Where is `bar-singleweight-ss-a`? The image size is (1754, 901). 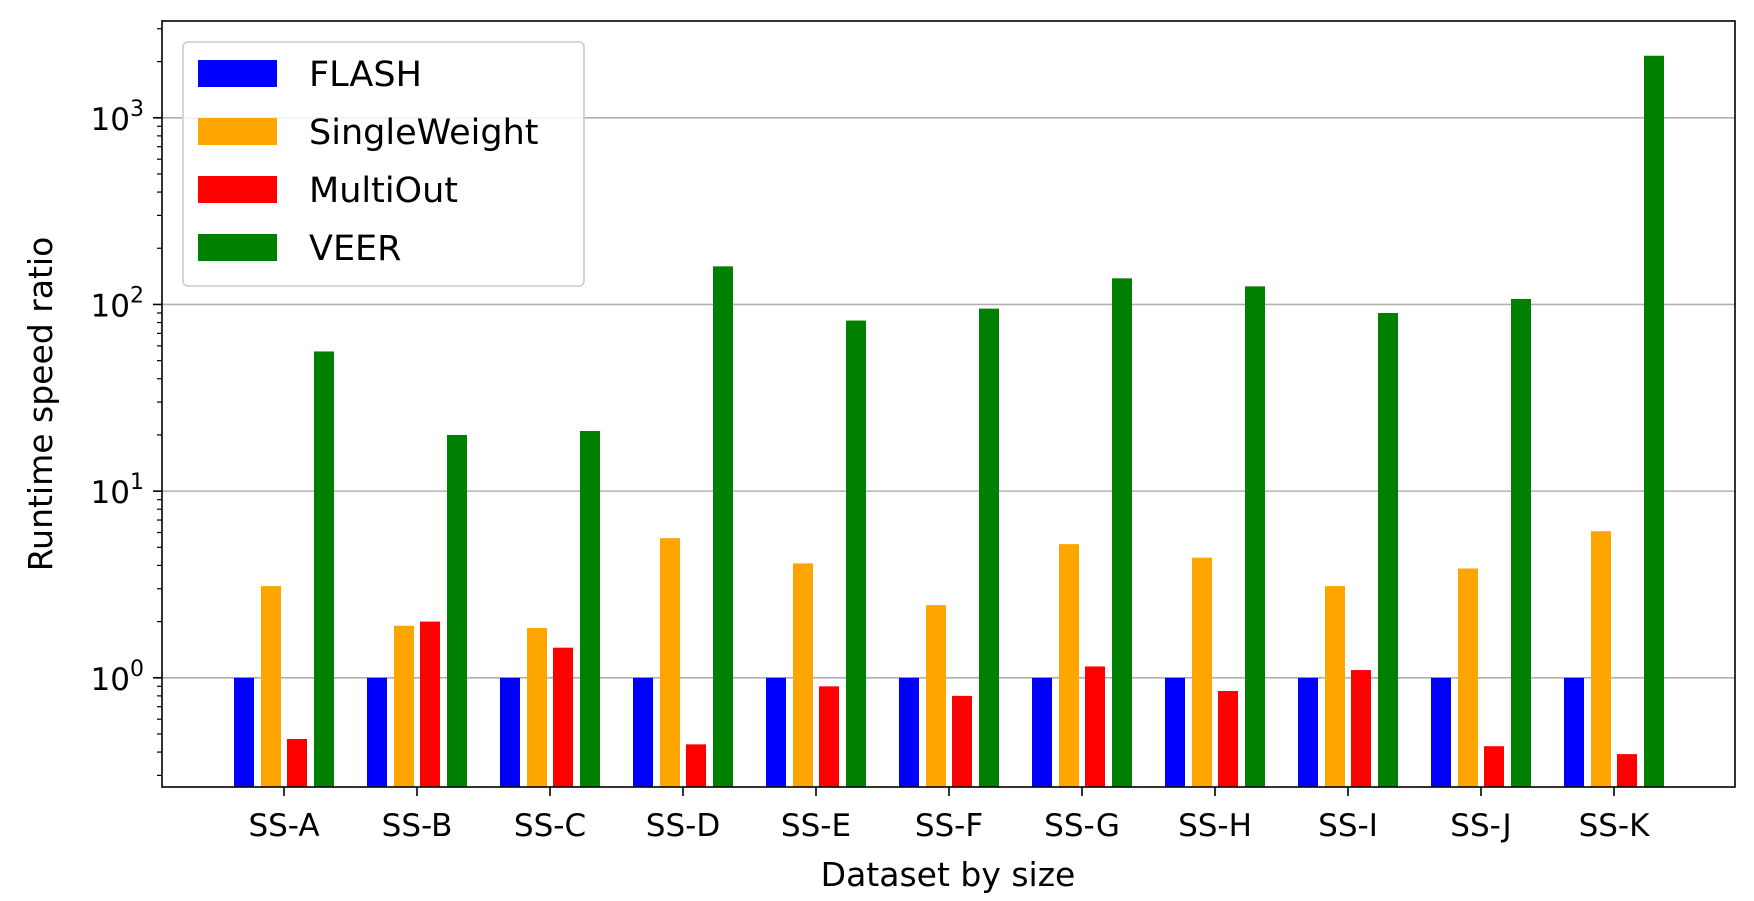 bar-singleweight-ss-a is located at coordinates (271, 686).